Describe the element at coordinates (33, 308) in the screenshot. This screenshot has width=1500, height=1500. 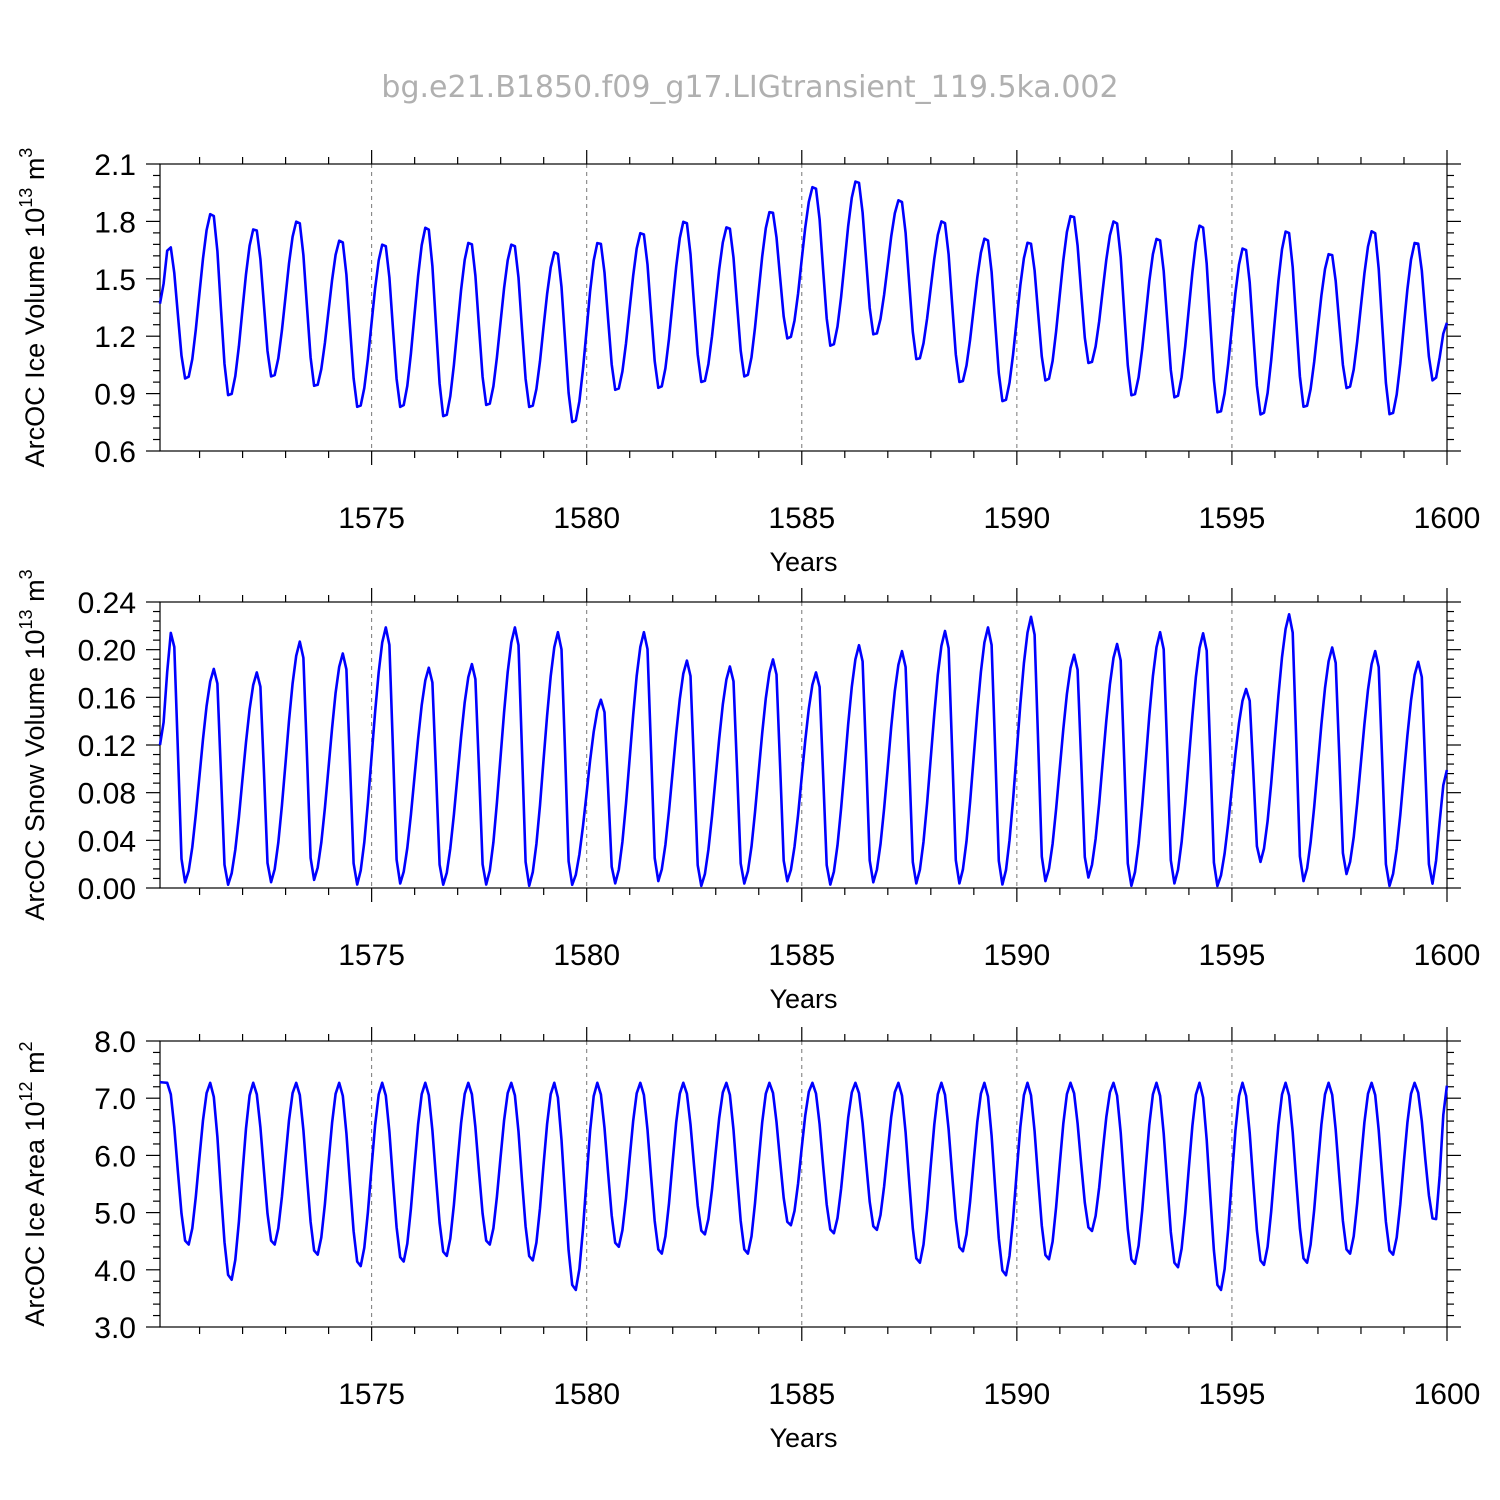
I see `y-axis-label: ArcOC Ice Volume 1013 m3` at that location.